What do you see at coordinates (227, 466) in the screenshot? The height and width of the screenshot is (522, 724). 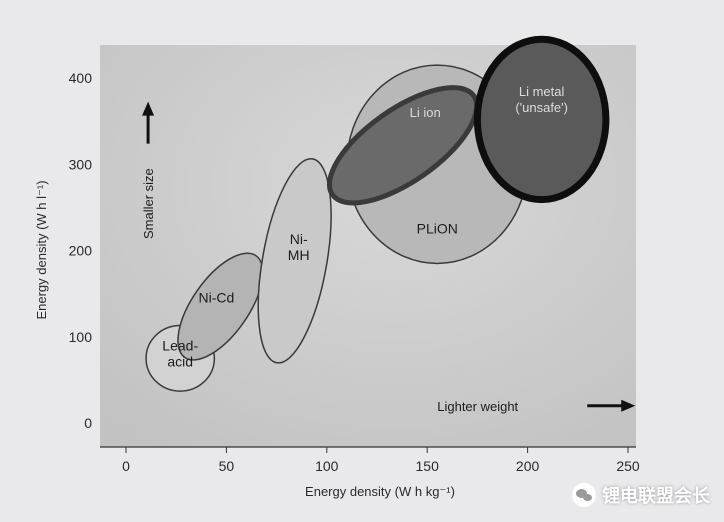 I see `x-tick-label: 50` at bounding box center [227, 466].